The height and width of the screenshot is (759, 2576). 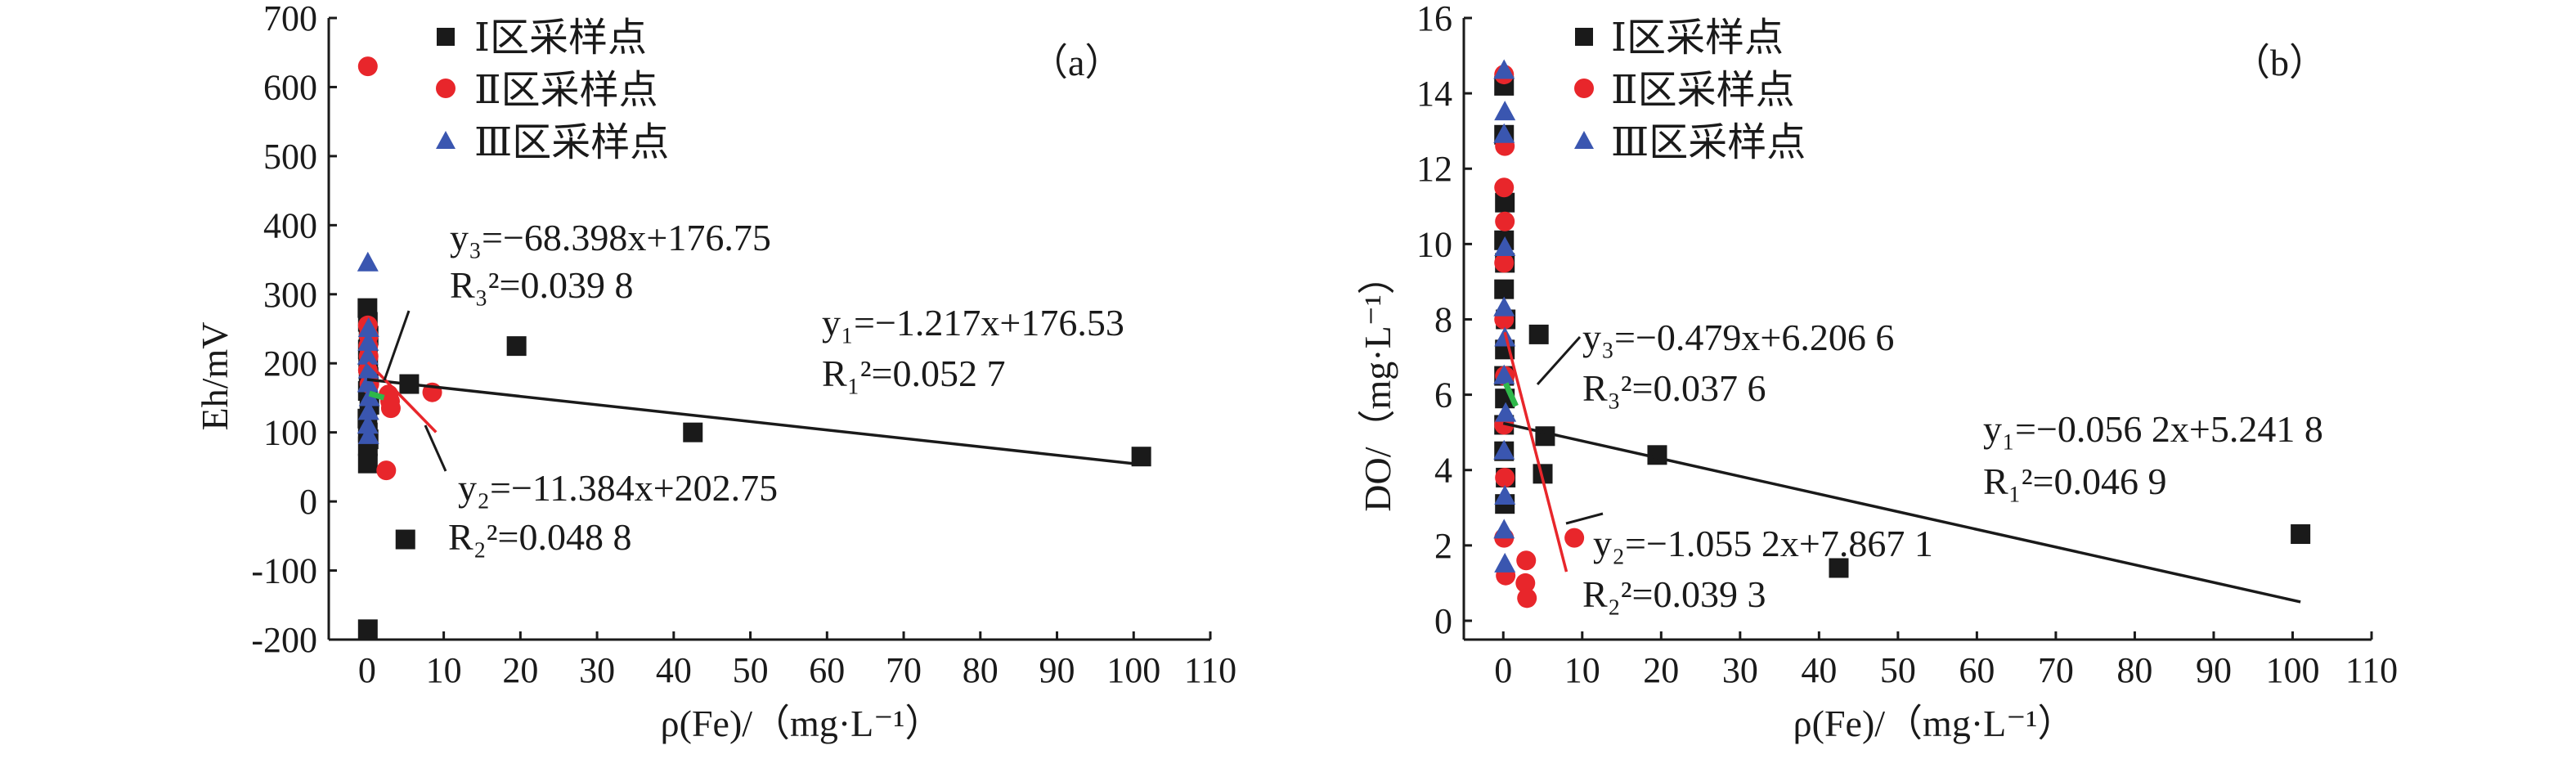 I want to click on x-tick-label-a: 70, so click(x=904, y=670).